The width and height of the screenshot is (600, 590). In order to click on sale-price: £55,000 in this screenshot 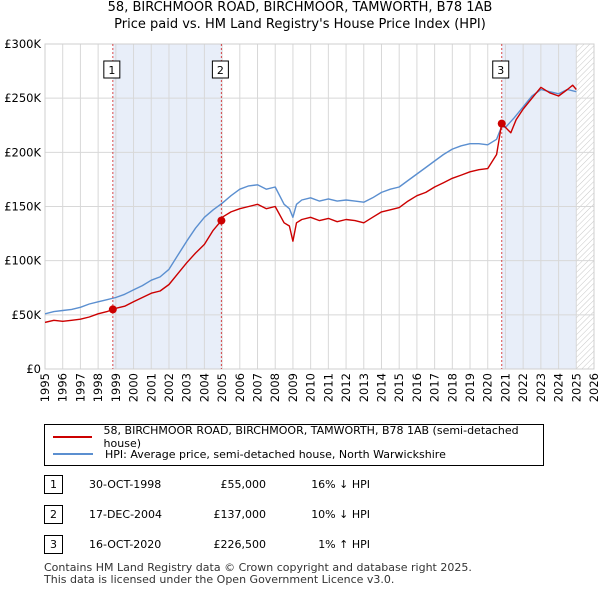, I will do `click(243, 484)`.